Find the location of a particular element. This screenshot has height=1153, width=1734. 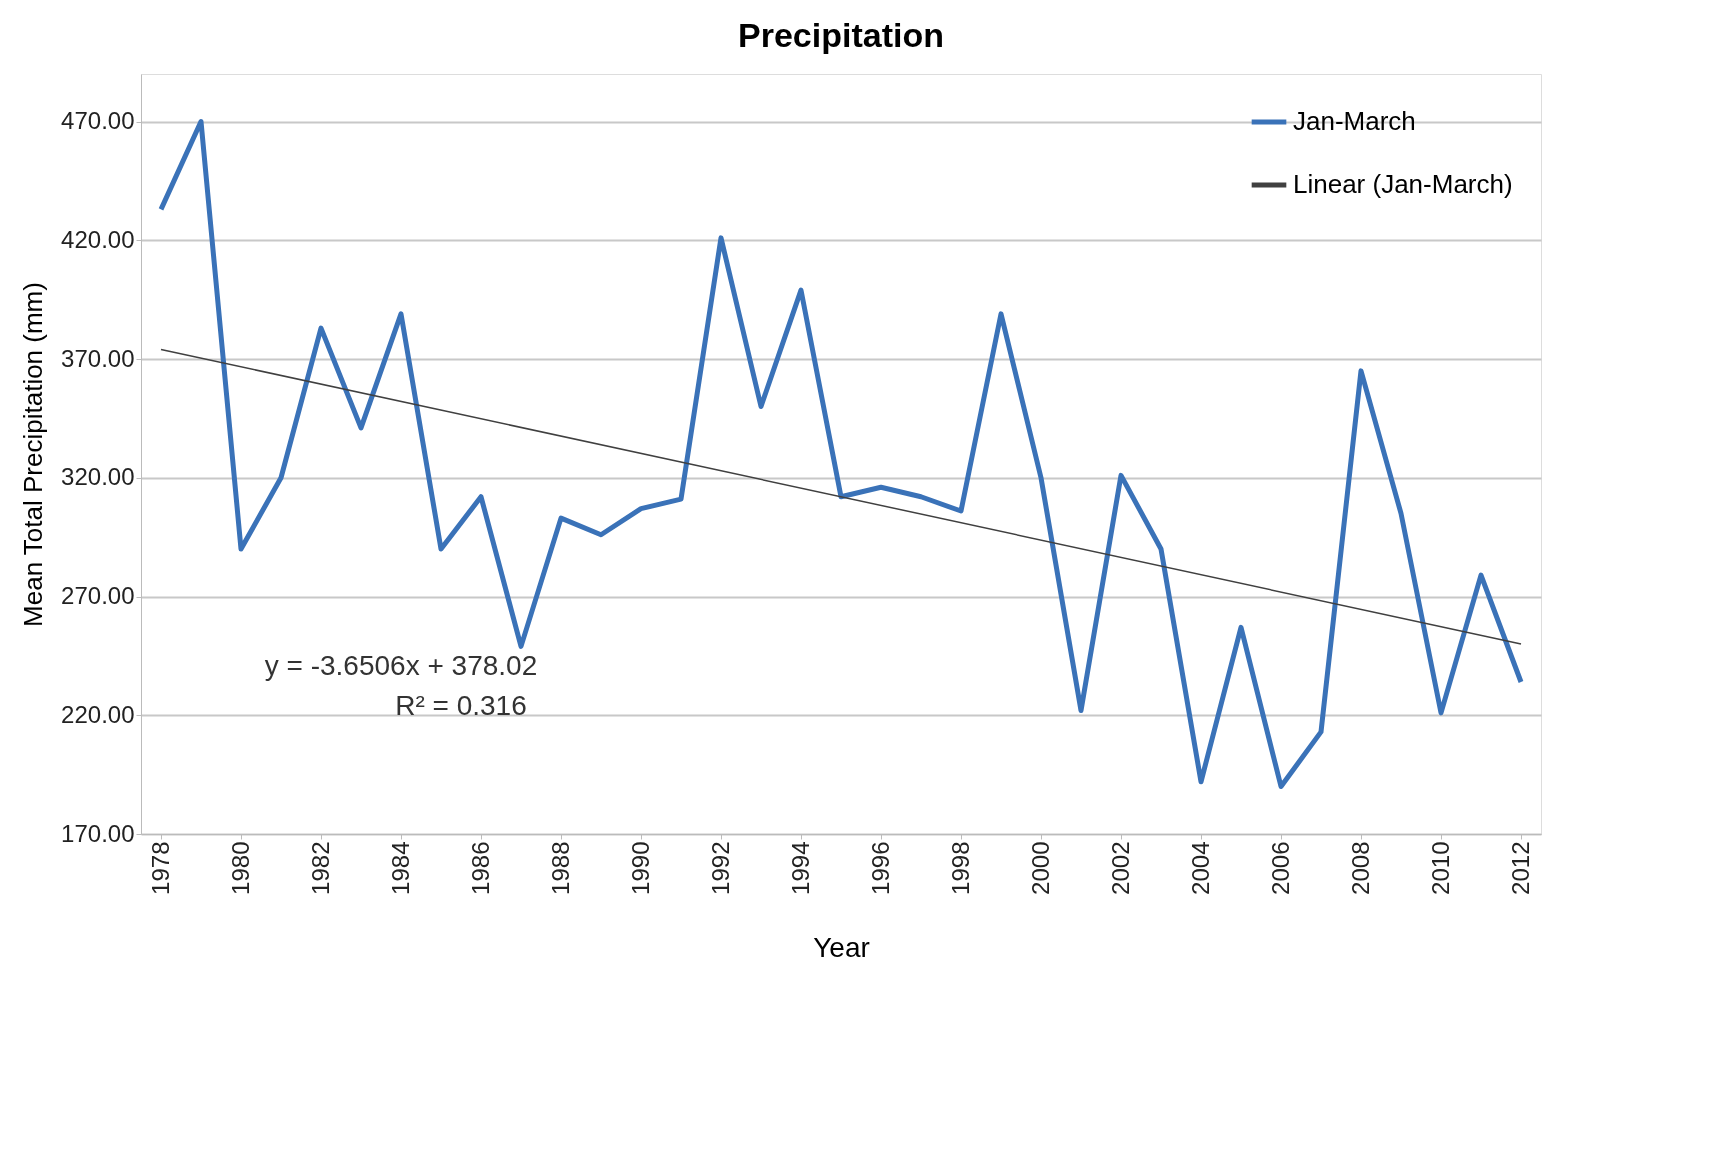

x-tick-label: 1990 is located at coordinates (640, 868).